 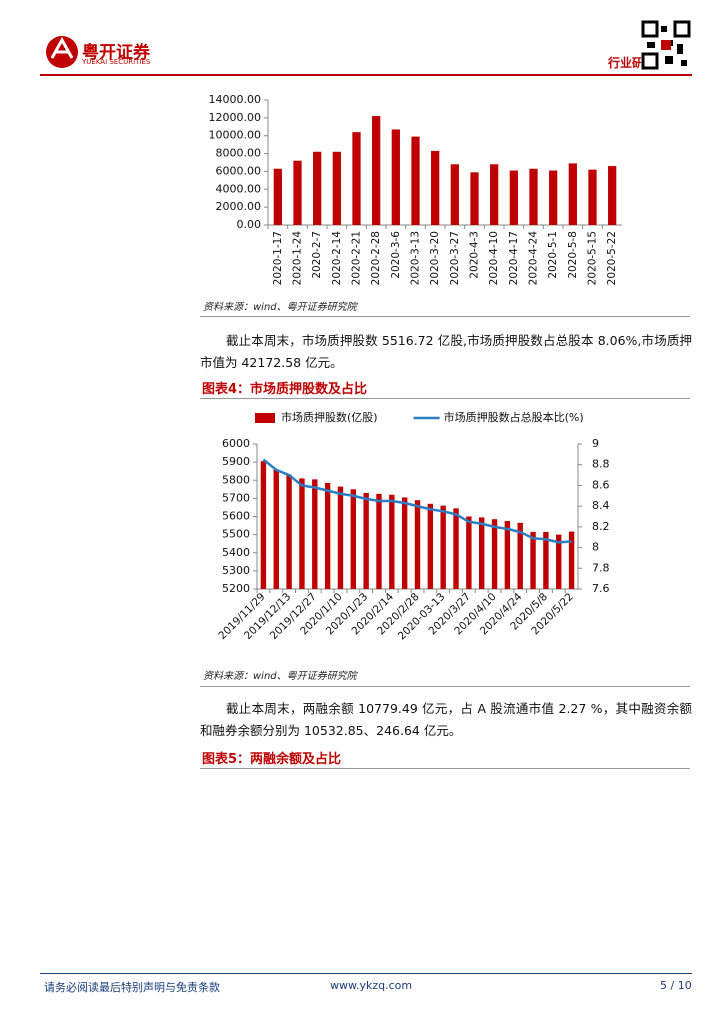 I want to click on x-tick-label: 2020-5-22, so click(x=612, y=258).